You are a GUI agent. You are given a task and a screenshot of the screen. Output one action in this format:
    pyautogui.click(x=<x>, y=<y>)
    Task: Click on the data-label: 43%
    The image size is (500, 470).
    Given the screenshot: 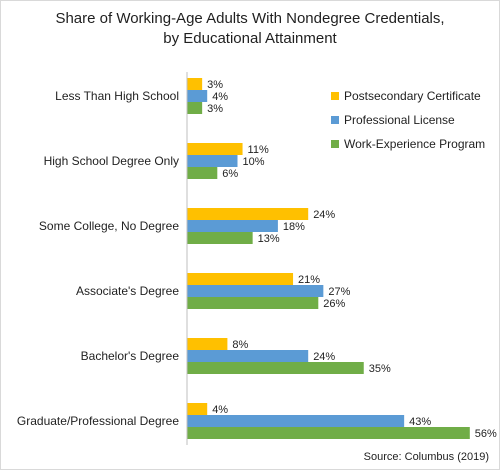 What is the action you would take?
    pyautogui.click(x=420, y=422)
    